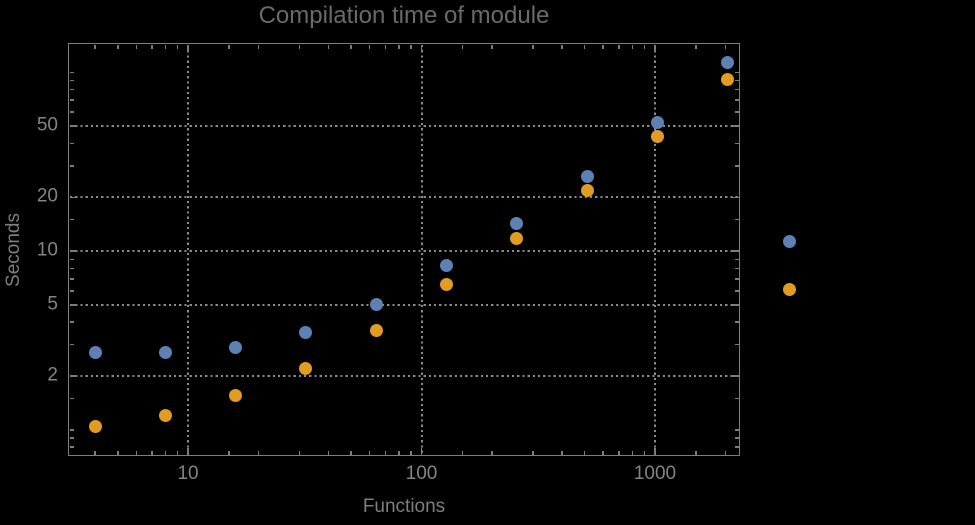 This screenshot has width=975, height=525. I want to click on y-tick-label: 2, so click(52, 375).